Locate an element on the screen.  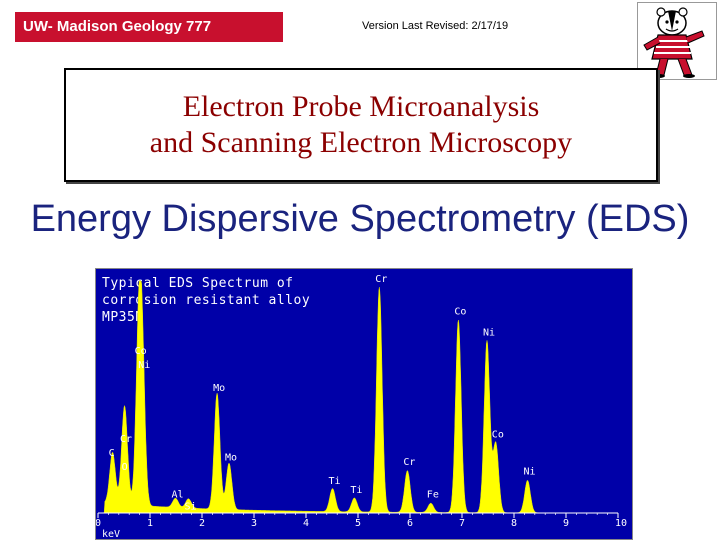
x-tick-label: 10 is located at coordinates (621, 523).